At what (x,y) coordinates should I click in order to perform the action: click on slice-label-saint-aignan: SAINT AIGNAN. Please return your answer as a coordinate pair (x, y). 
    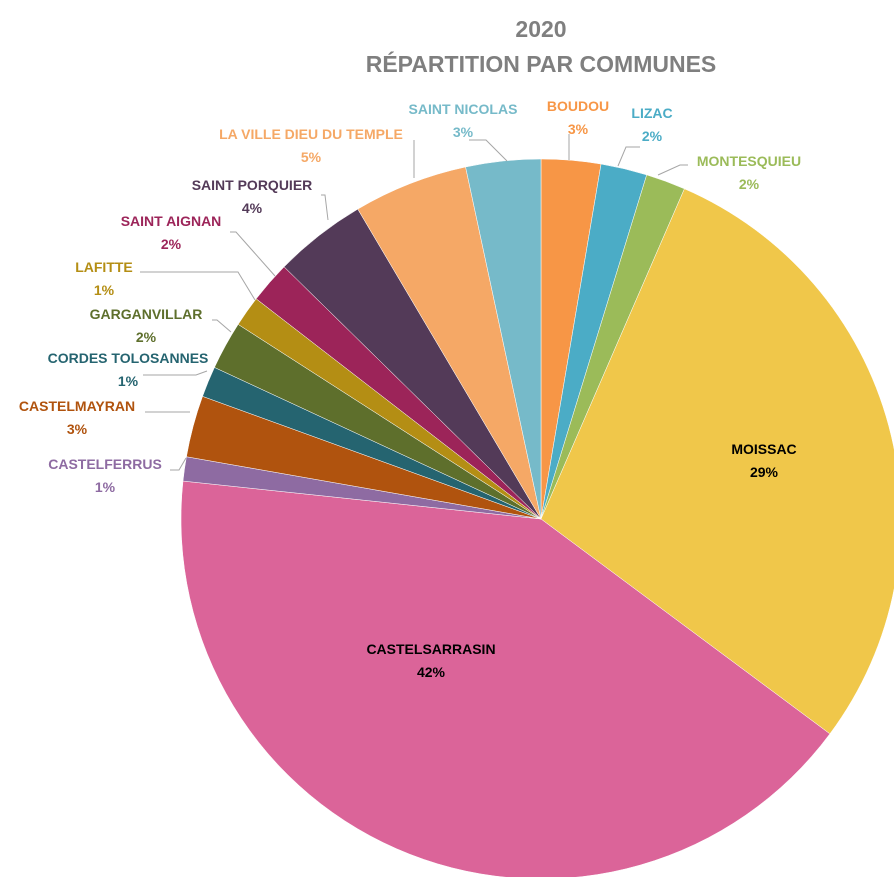
    Looking at the image, I should click on (171, 221).